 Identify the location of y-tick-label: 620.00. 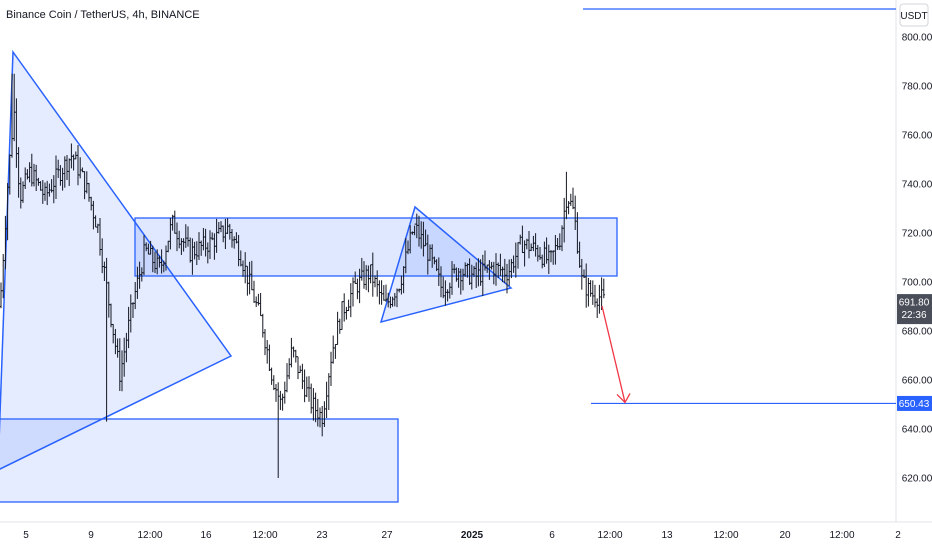
(917, 479).